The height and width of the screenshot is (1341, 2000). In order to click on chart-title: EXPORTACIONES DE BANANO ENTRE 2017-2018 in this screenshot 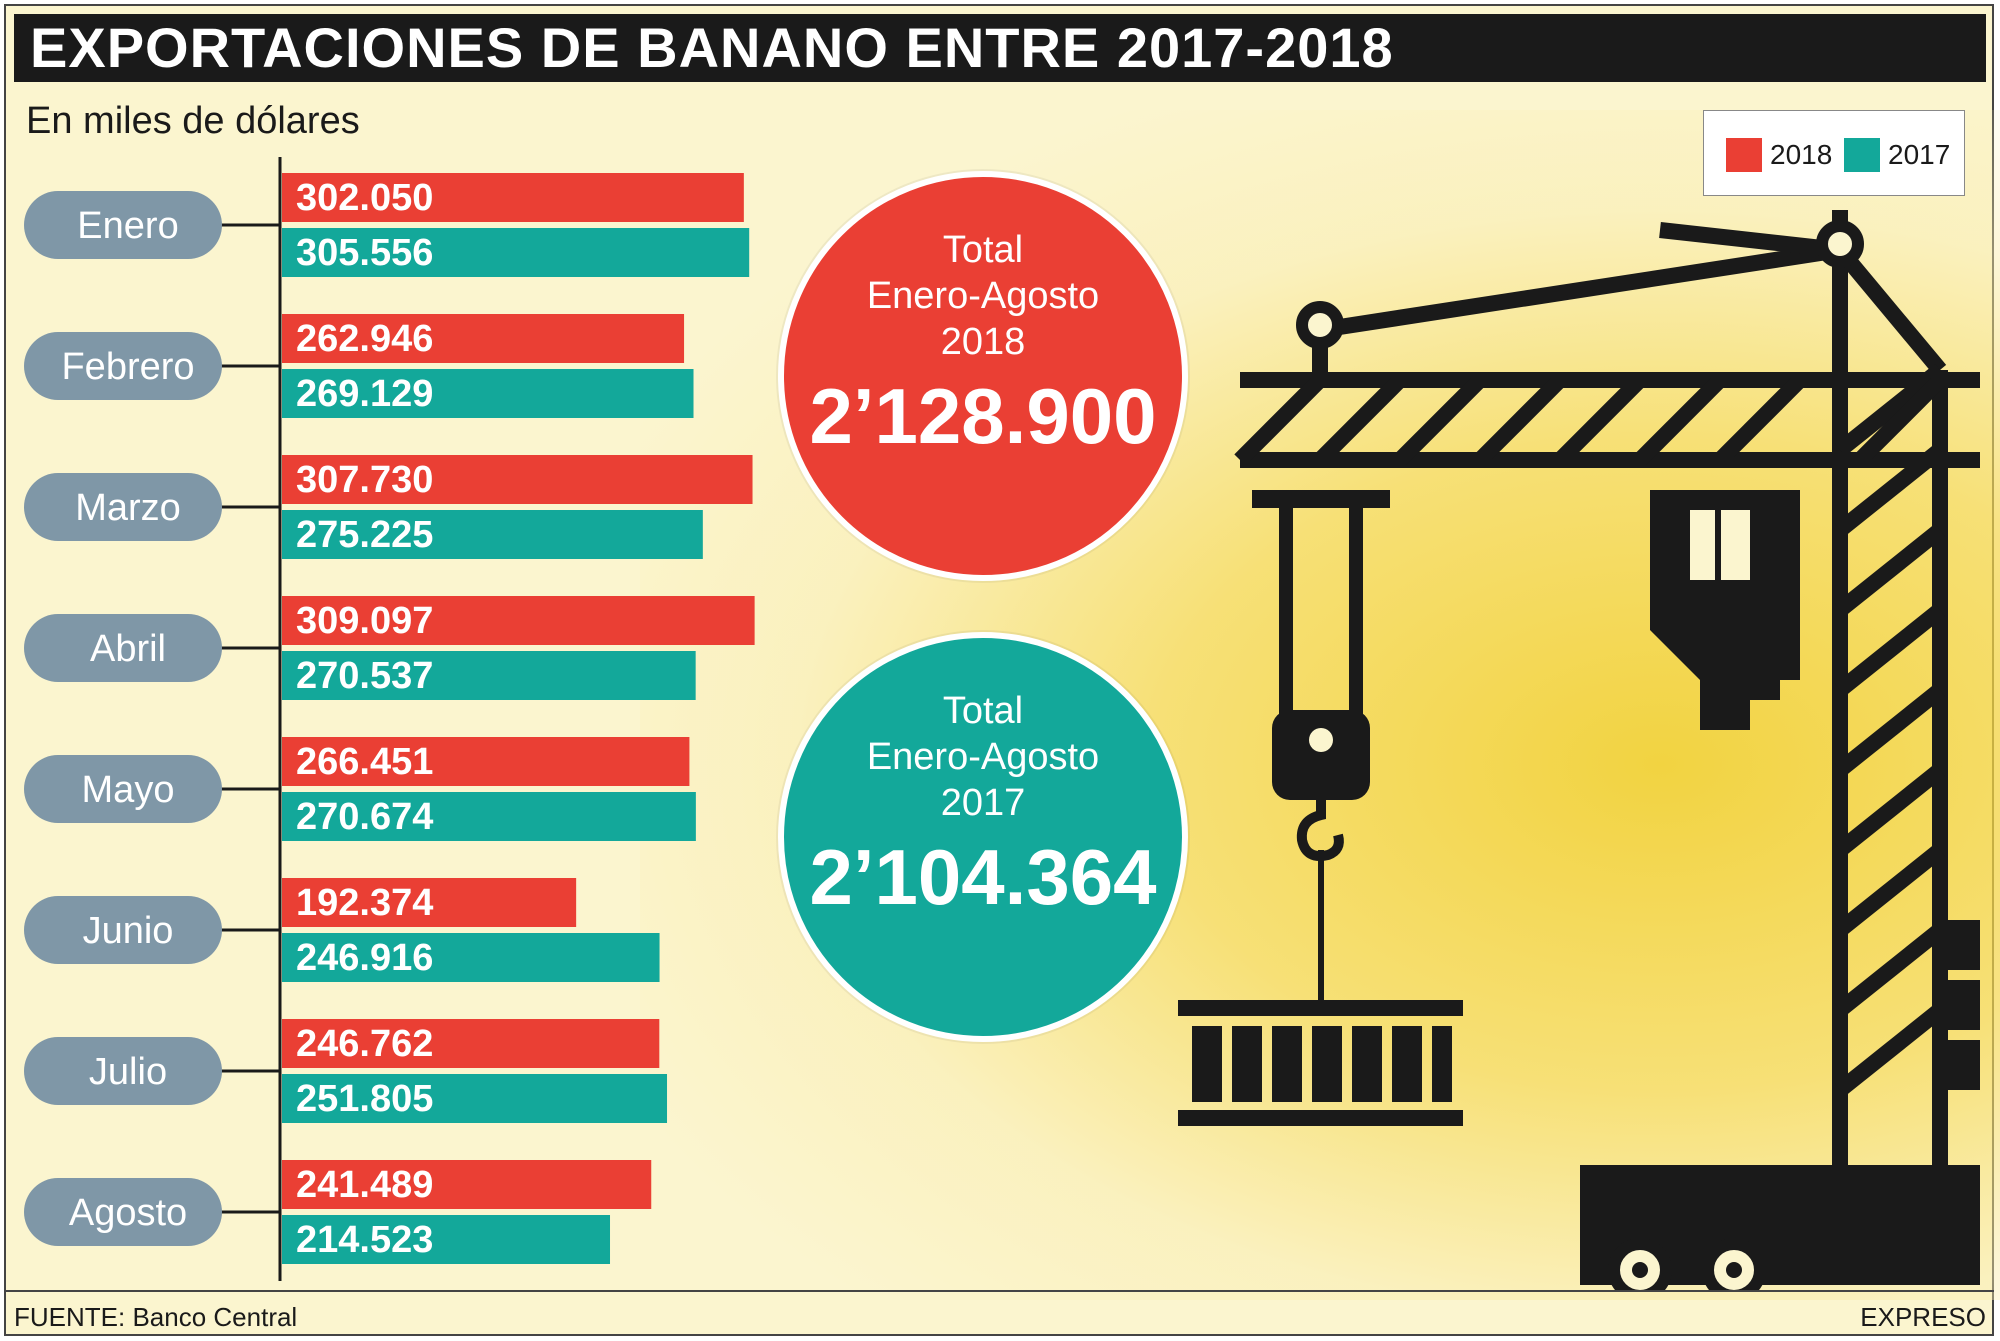, I will do `click(1000, 48)`.